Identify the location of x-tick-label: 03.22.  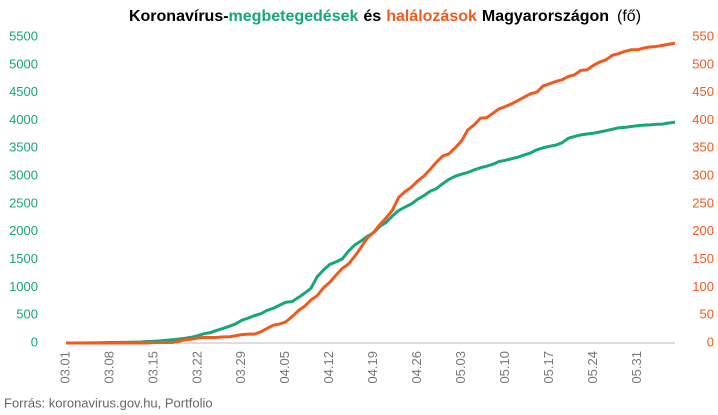
(196, 367).